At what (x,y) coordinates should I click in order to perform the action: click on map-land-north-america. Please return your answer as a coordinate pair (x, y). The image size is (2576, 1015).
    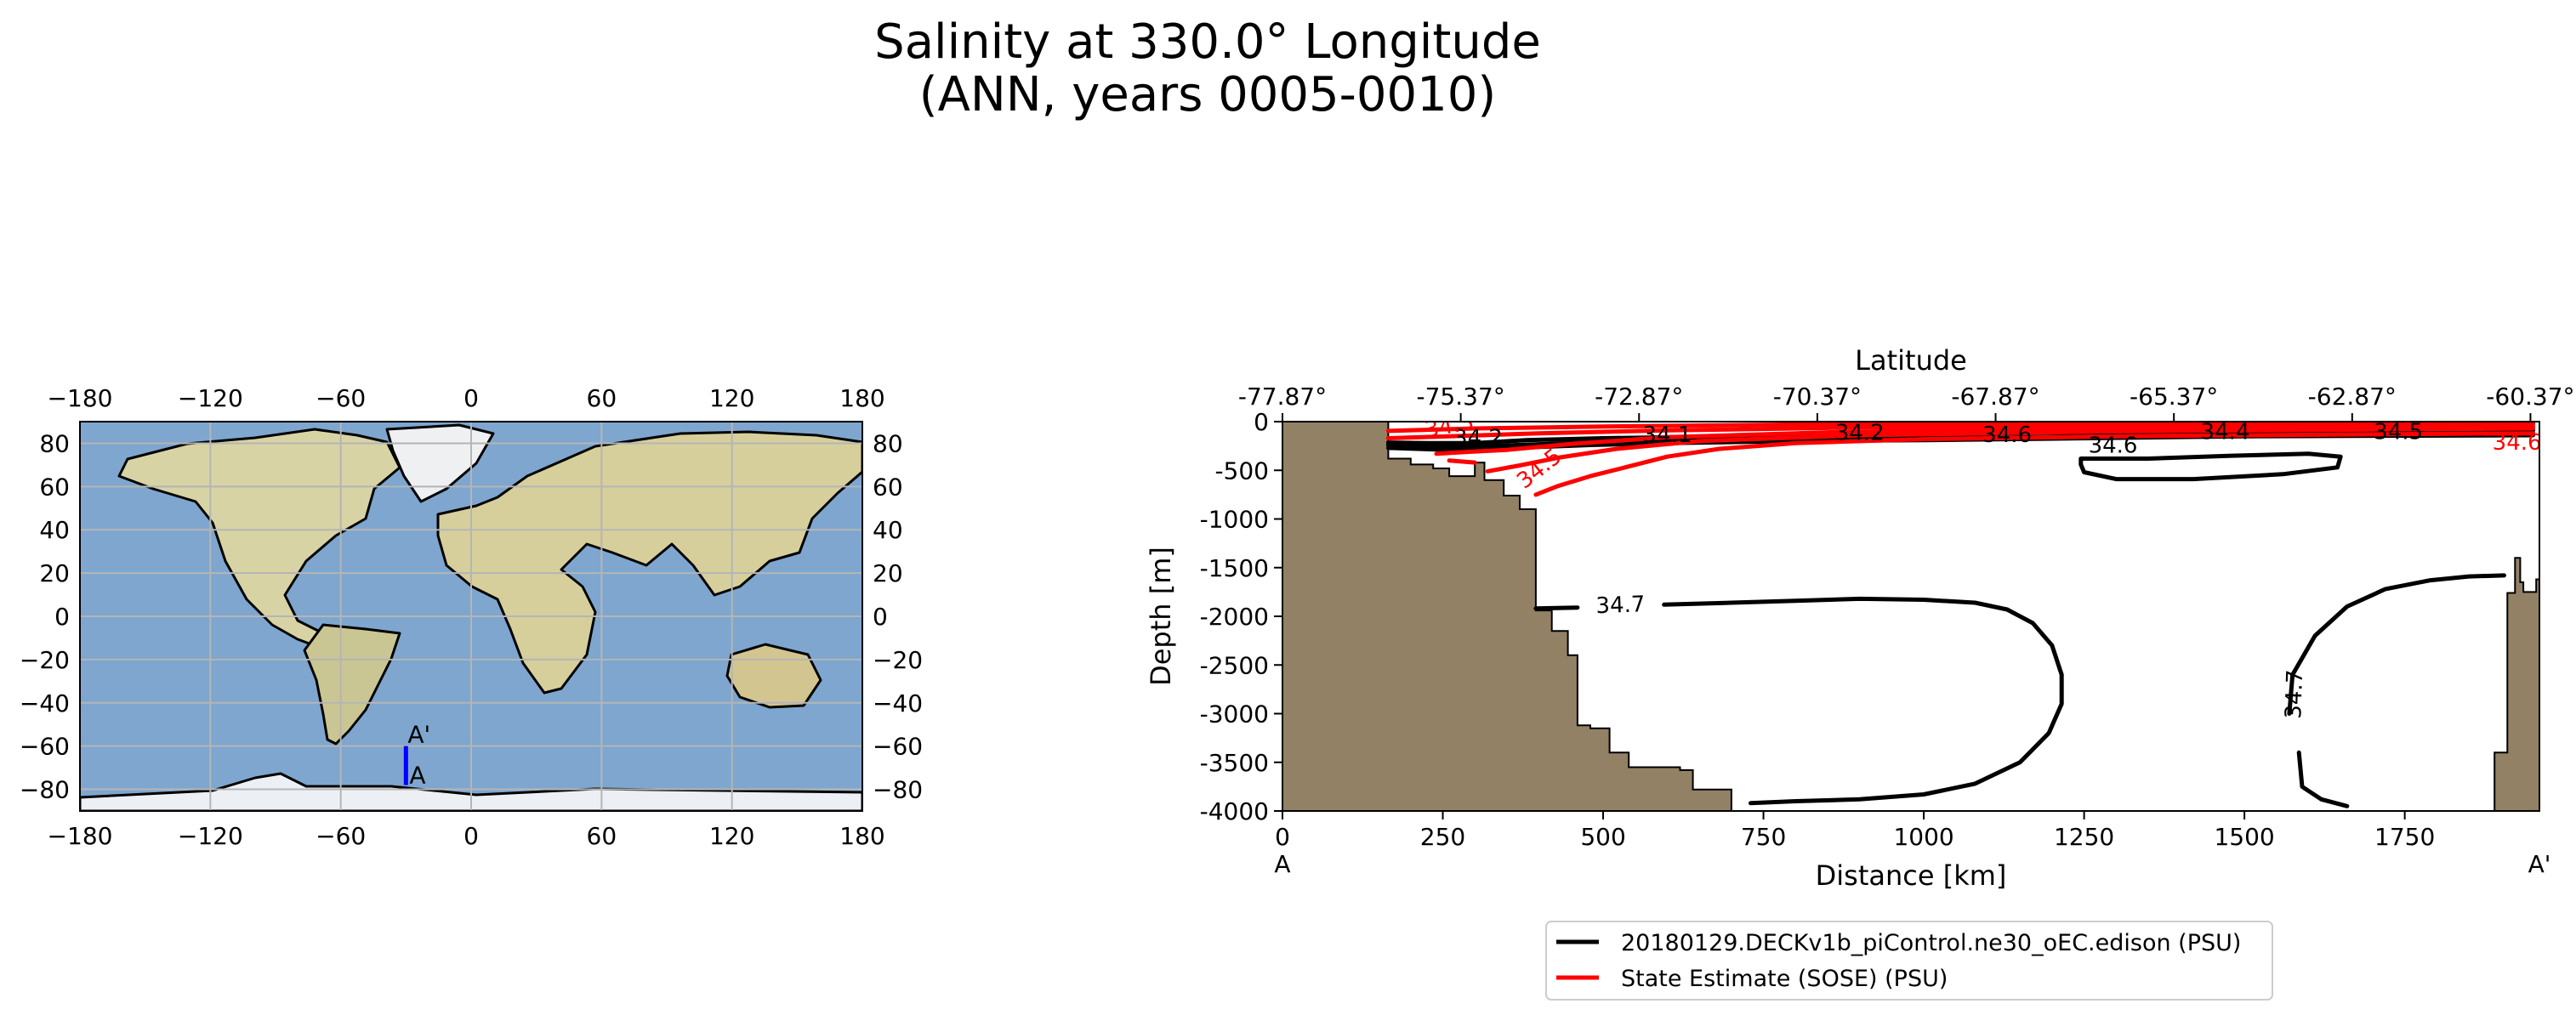
    Looking at the image, I should click on (259, 540).